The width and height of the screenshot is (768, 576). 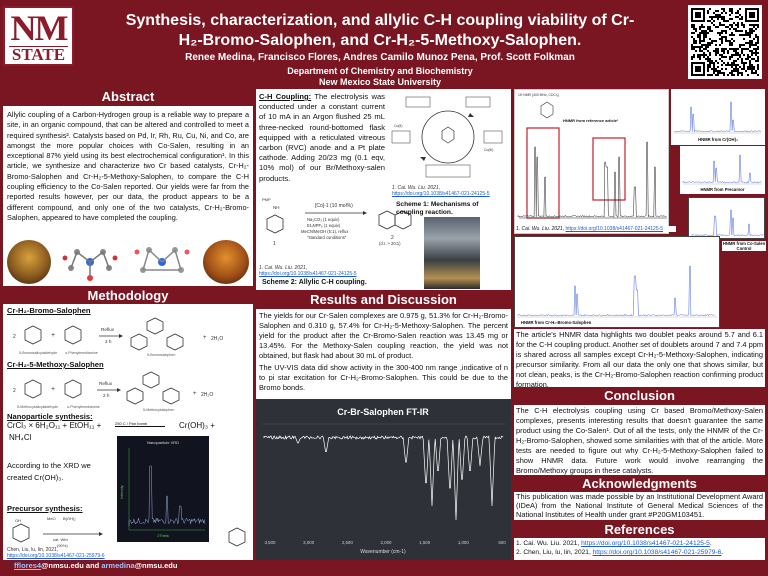 What do you see at coordinates (285, 96) in the screenshot?
I see `coupling-heading: C-H Coupling:` at bounding box center [285, 96].